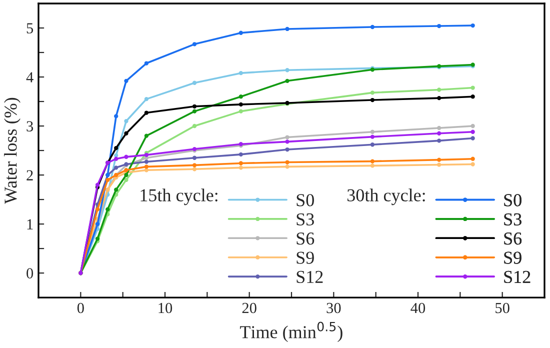 This screenshot has width=550, height=348. I want to click on y-tick-label: 5, so click(30, 28).